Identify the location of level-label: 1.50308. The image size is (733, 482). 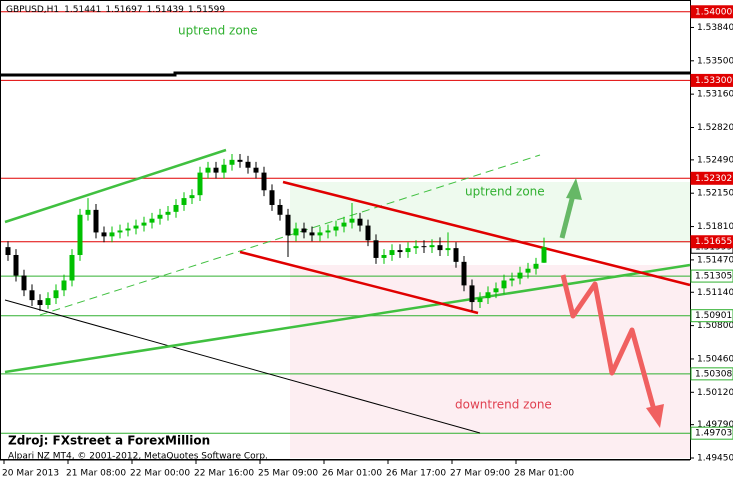
(713, 374).